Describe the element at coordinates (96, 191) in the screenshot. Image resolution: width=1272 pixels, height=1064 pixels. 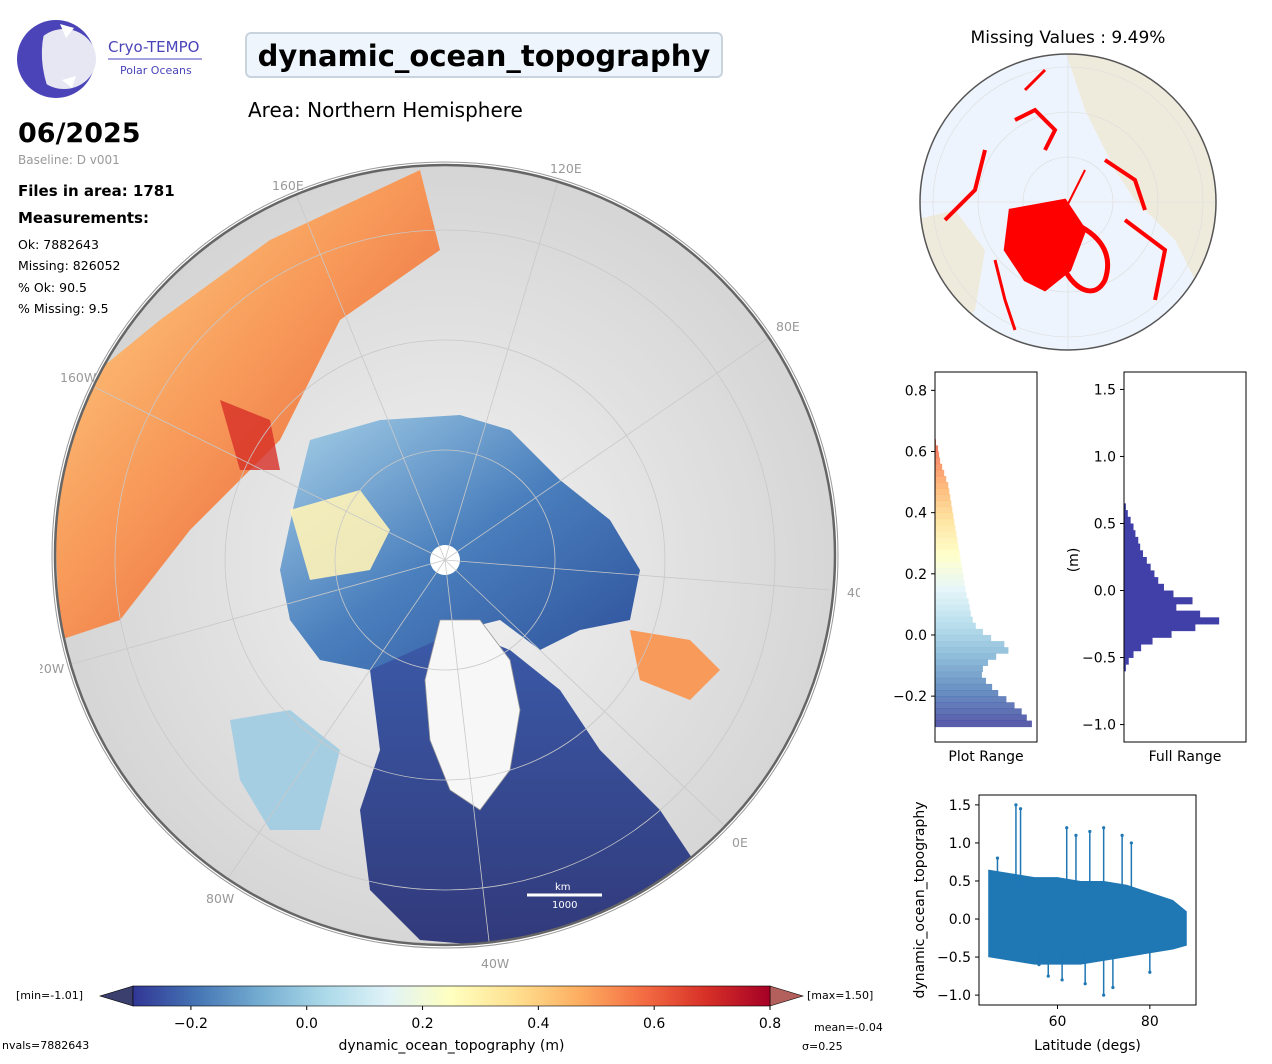
I see `files-in-area: Files in area: 1781` at that location.